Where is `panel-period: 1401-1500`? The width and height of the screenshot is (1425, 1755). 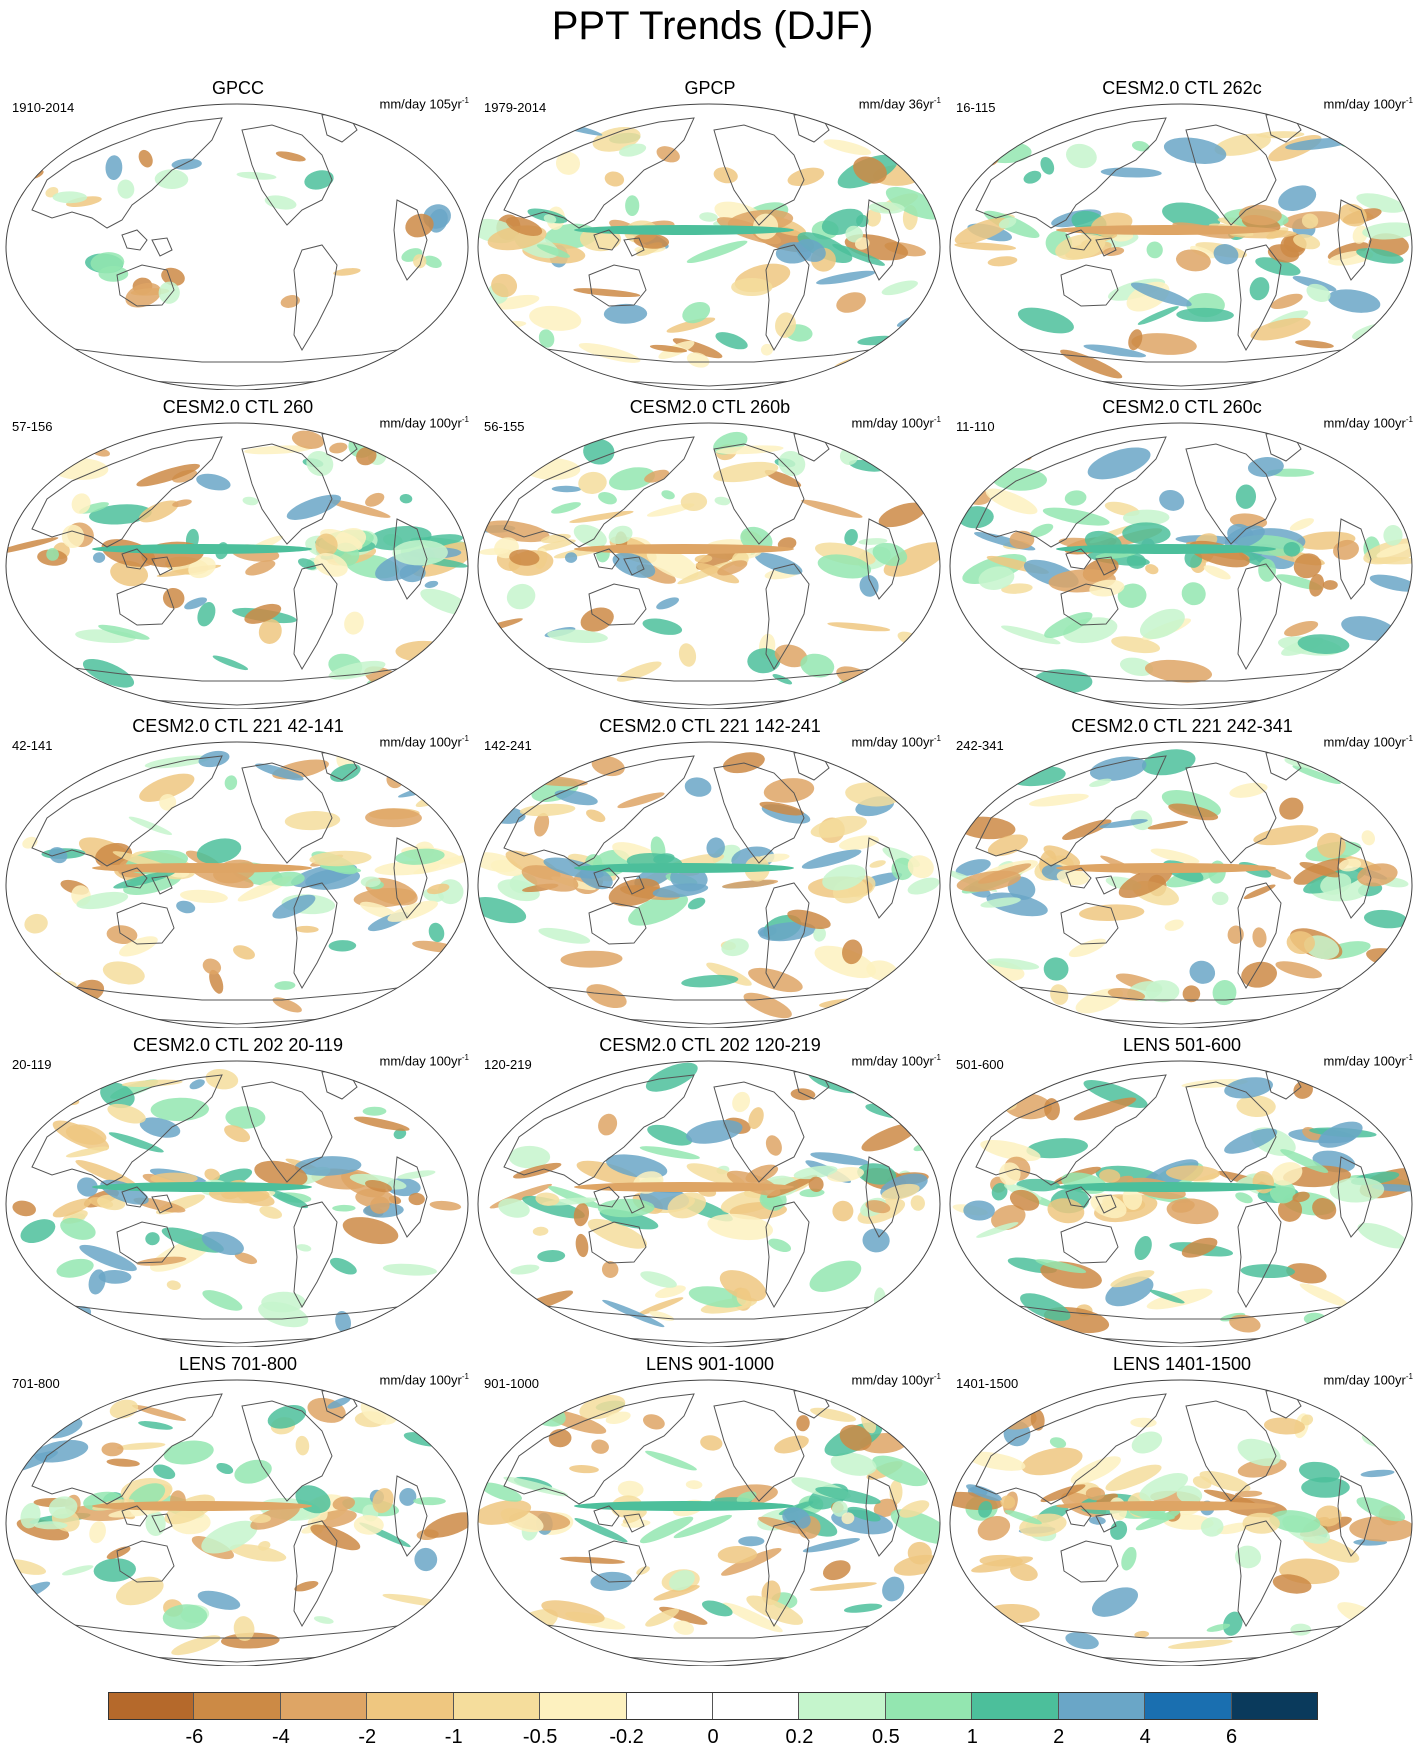
panel-period: 1401-1500 is located at coordinates (987, 1383).